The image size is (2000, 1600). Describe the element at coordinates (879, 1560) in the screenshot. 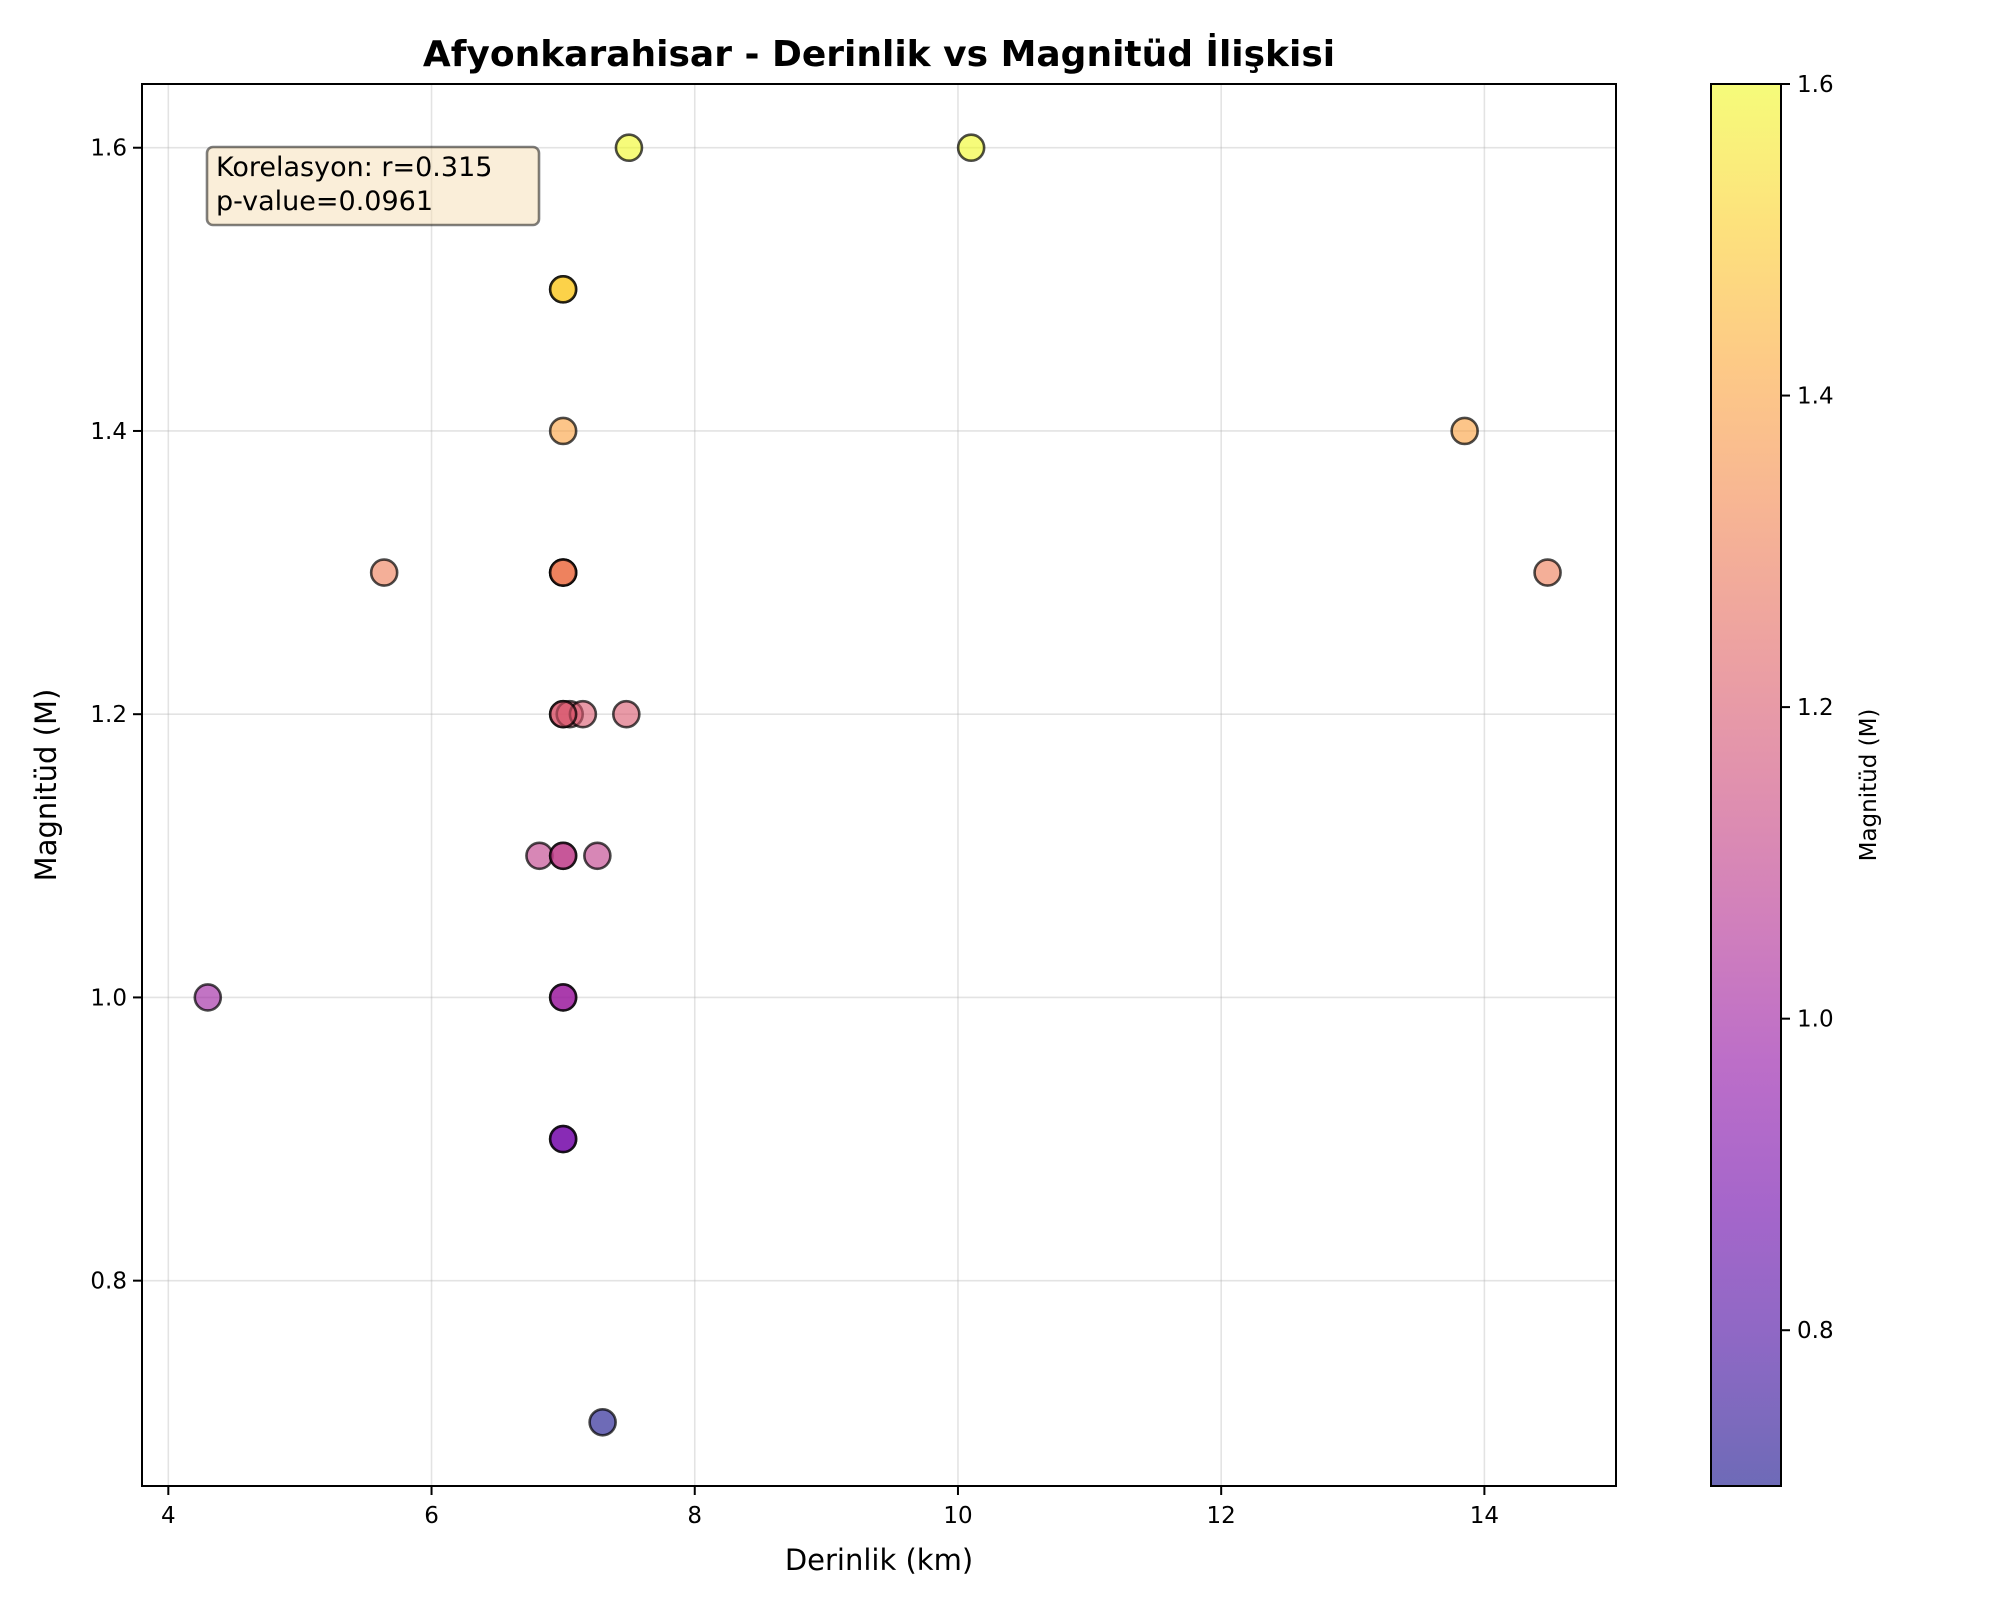

I see `x-axis-label: Derinlik (km)` at that location.